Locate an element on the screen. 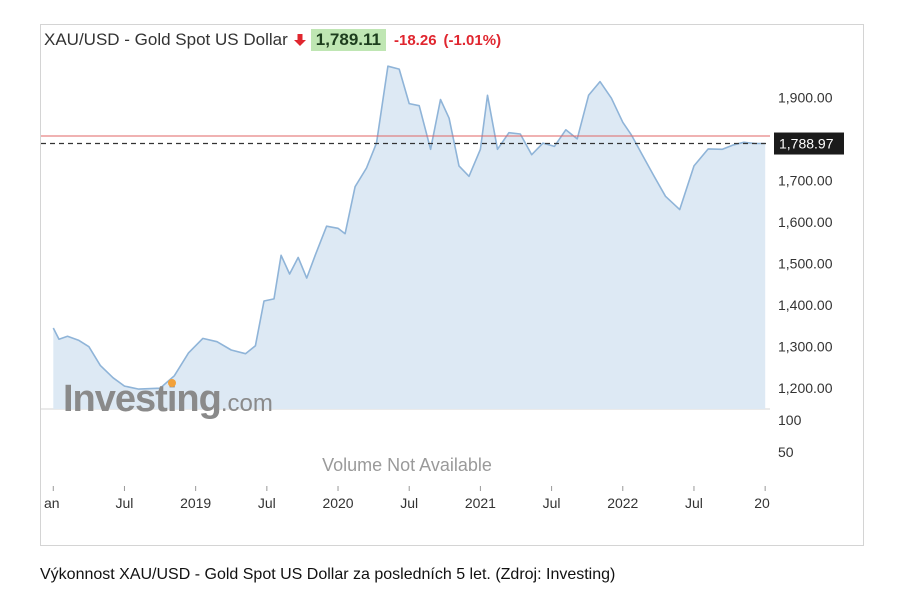 This screenshot has height=600, width=900. watermark: Investing.com is located at coordinates (168, 399).